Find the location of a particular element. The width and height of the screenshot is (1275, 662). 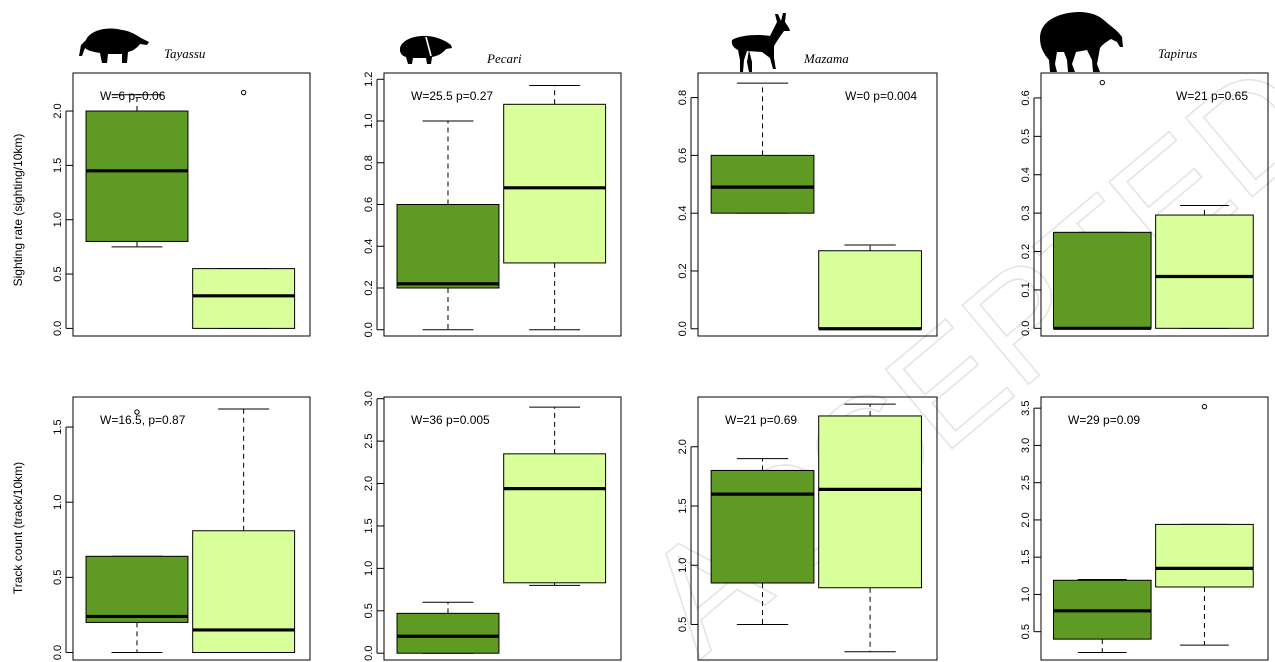

boxplot-panel: 0.0 0.1 0.2 0.3 0.4 0.5 0.6 W=21 p=0.65 is located at coordinates (1144, 204).